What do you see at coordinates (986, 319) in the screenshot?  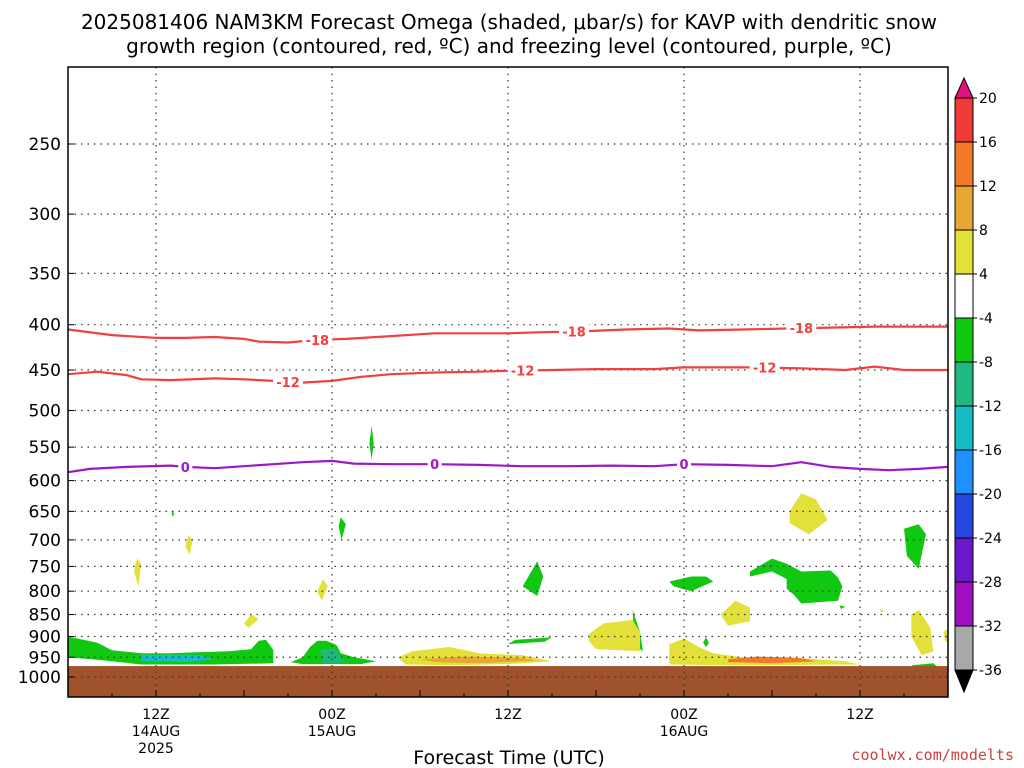 I see `colorbar-label: -4` at bounding box center [986, 319].